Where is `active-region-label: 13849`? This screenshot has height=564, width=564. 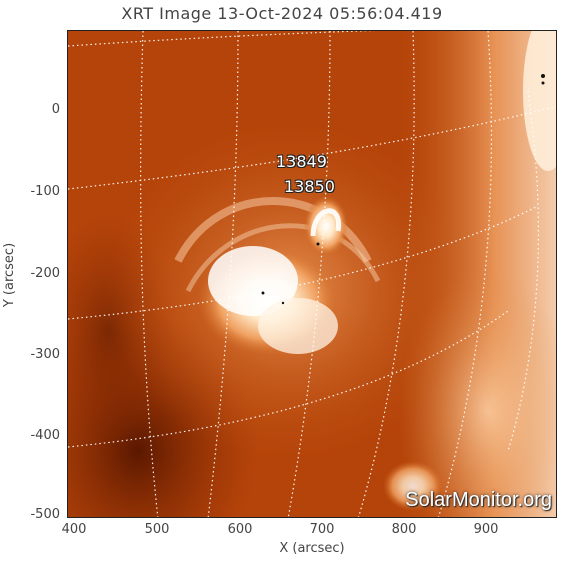
active-region-label: 13849 is located at coordinates (301, 161).